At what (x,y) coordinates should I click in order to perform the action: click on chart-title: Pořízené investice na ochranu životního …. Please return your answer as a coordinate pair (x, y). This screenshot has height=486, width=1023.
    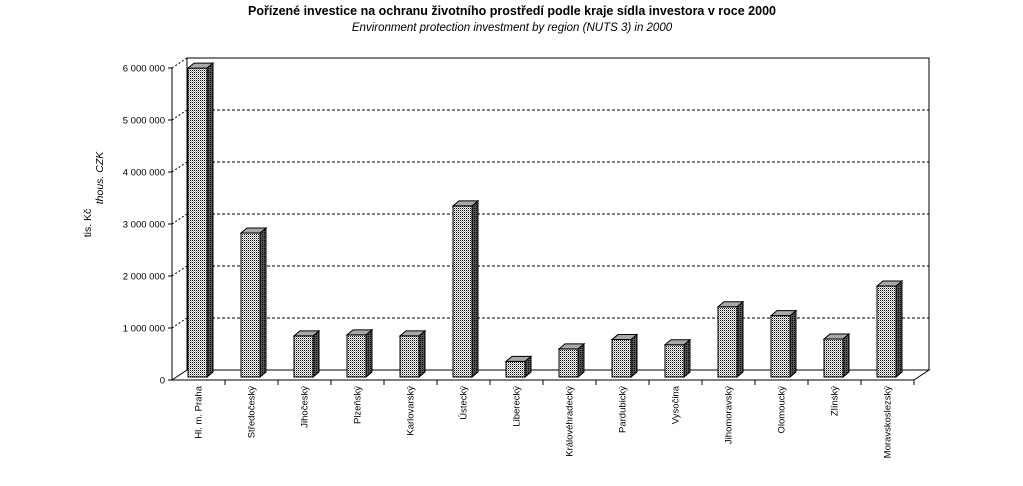
    Looking at the image, I should click on (512, 11).